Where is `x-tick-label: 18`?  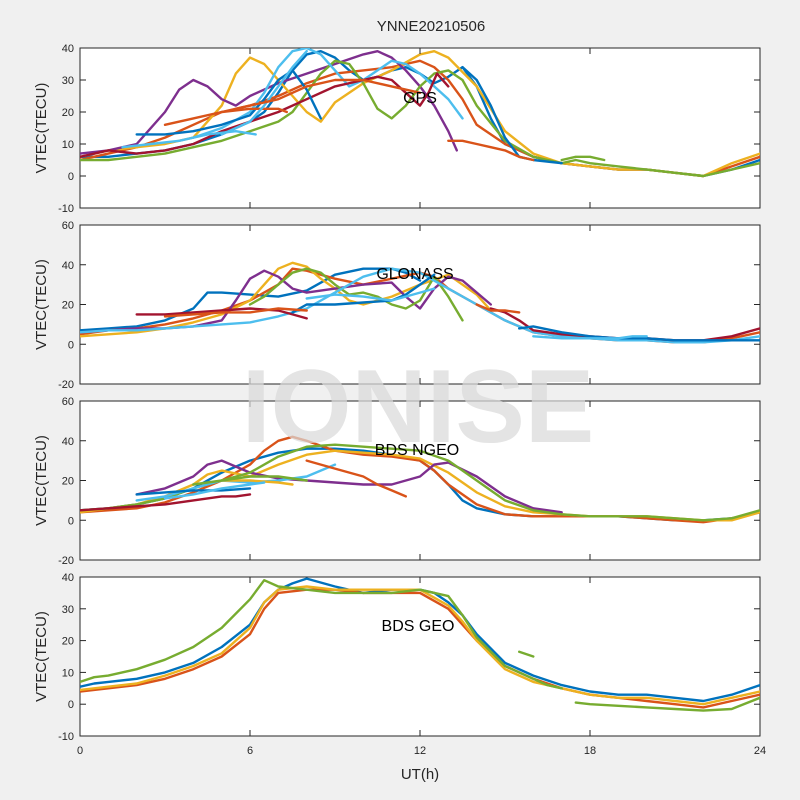
x-tick-label: 18 is located at coordinates (590, 751).